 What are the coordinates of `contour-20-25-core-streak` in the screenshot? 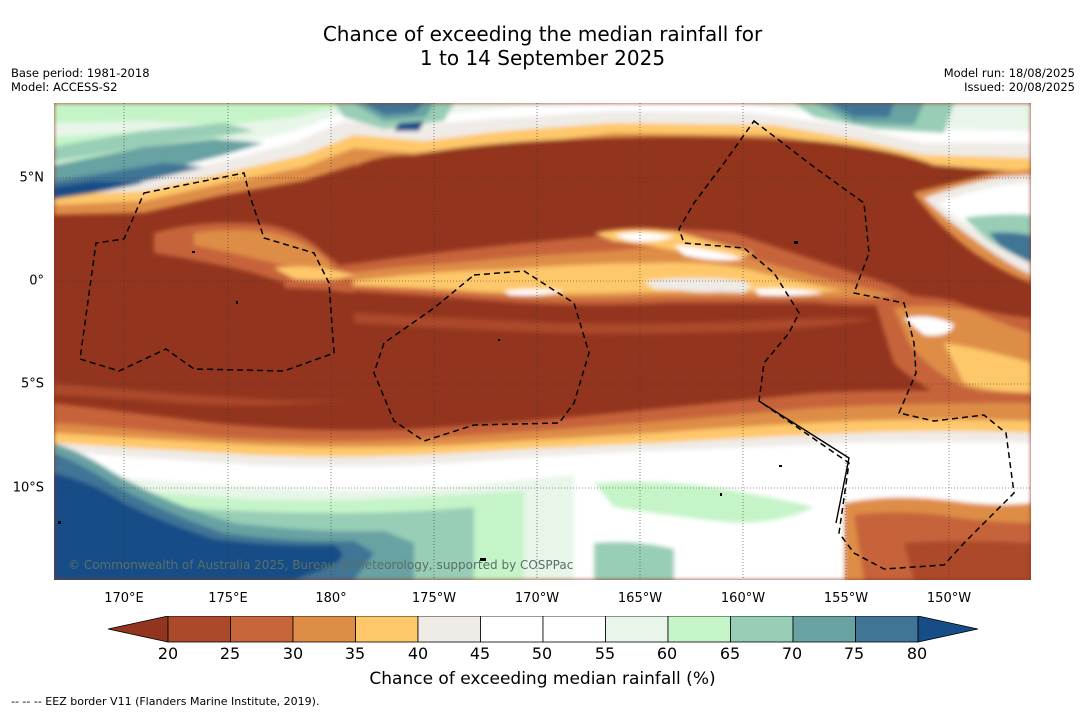 It's located at (614, 323).